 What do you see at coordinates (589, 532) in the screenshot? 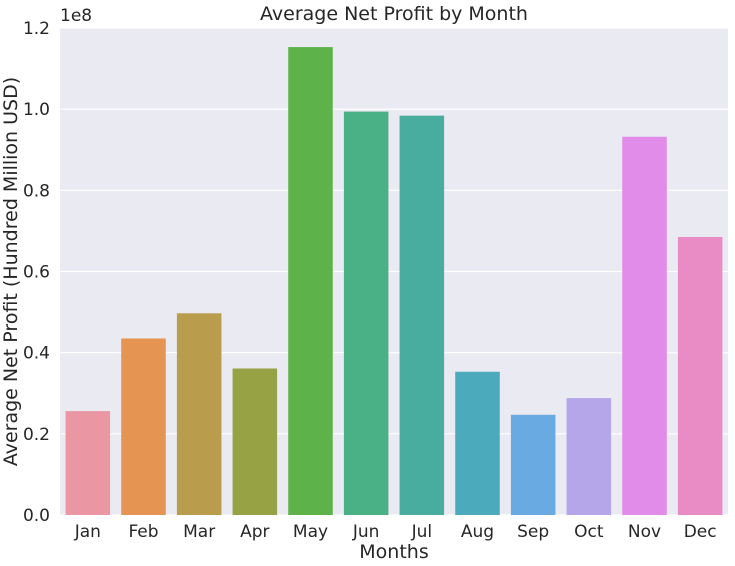
I see `x-tick-label-oct: Oct` at bounding box center [589, 532].